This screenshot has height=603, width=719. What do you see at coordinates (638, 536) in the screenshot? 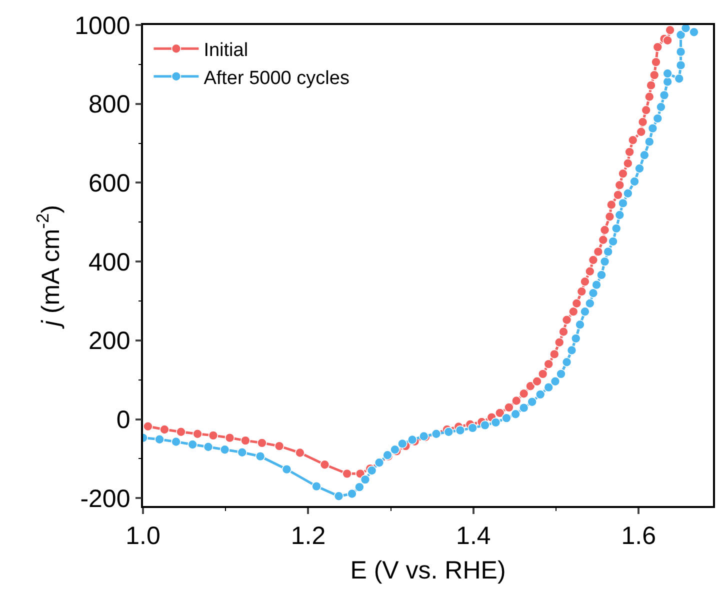
I see `x-tick-label: 1.6` at bounding box center [638, 536].